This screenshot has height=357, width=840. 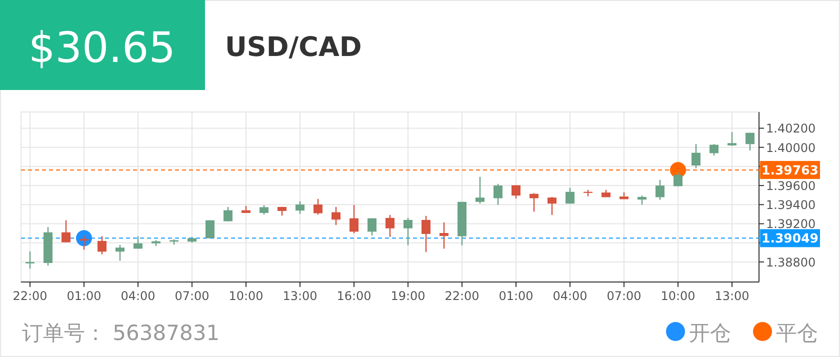 I want to click on chart-subtitle: USD/CAD, so click(x=293, y=47).